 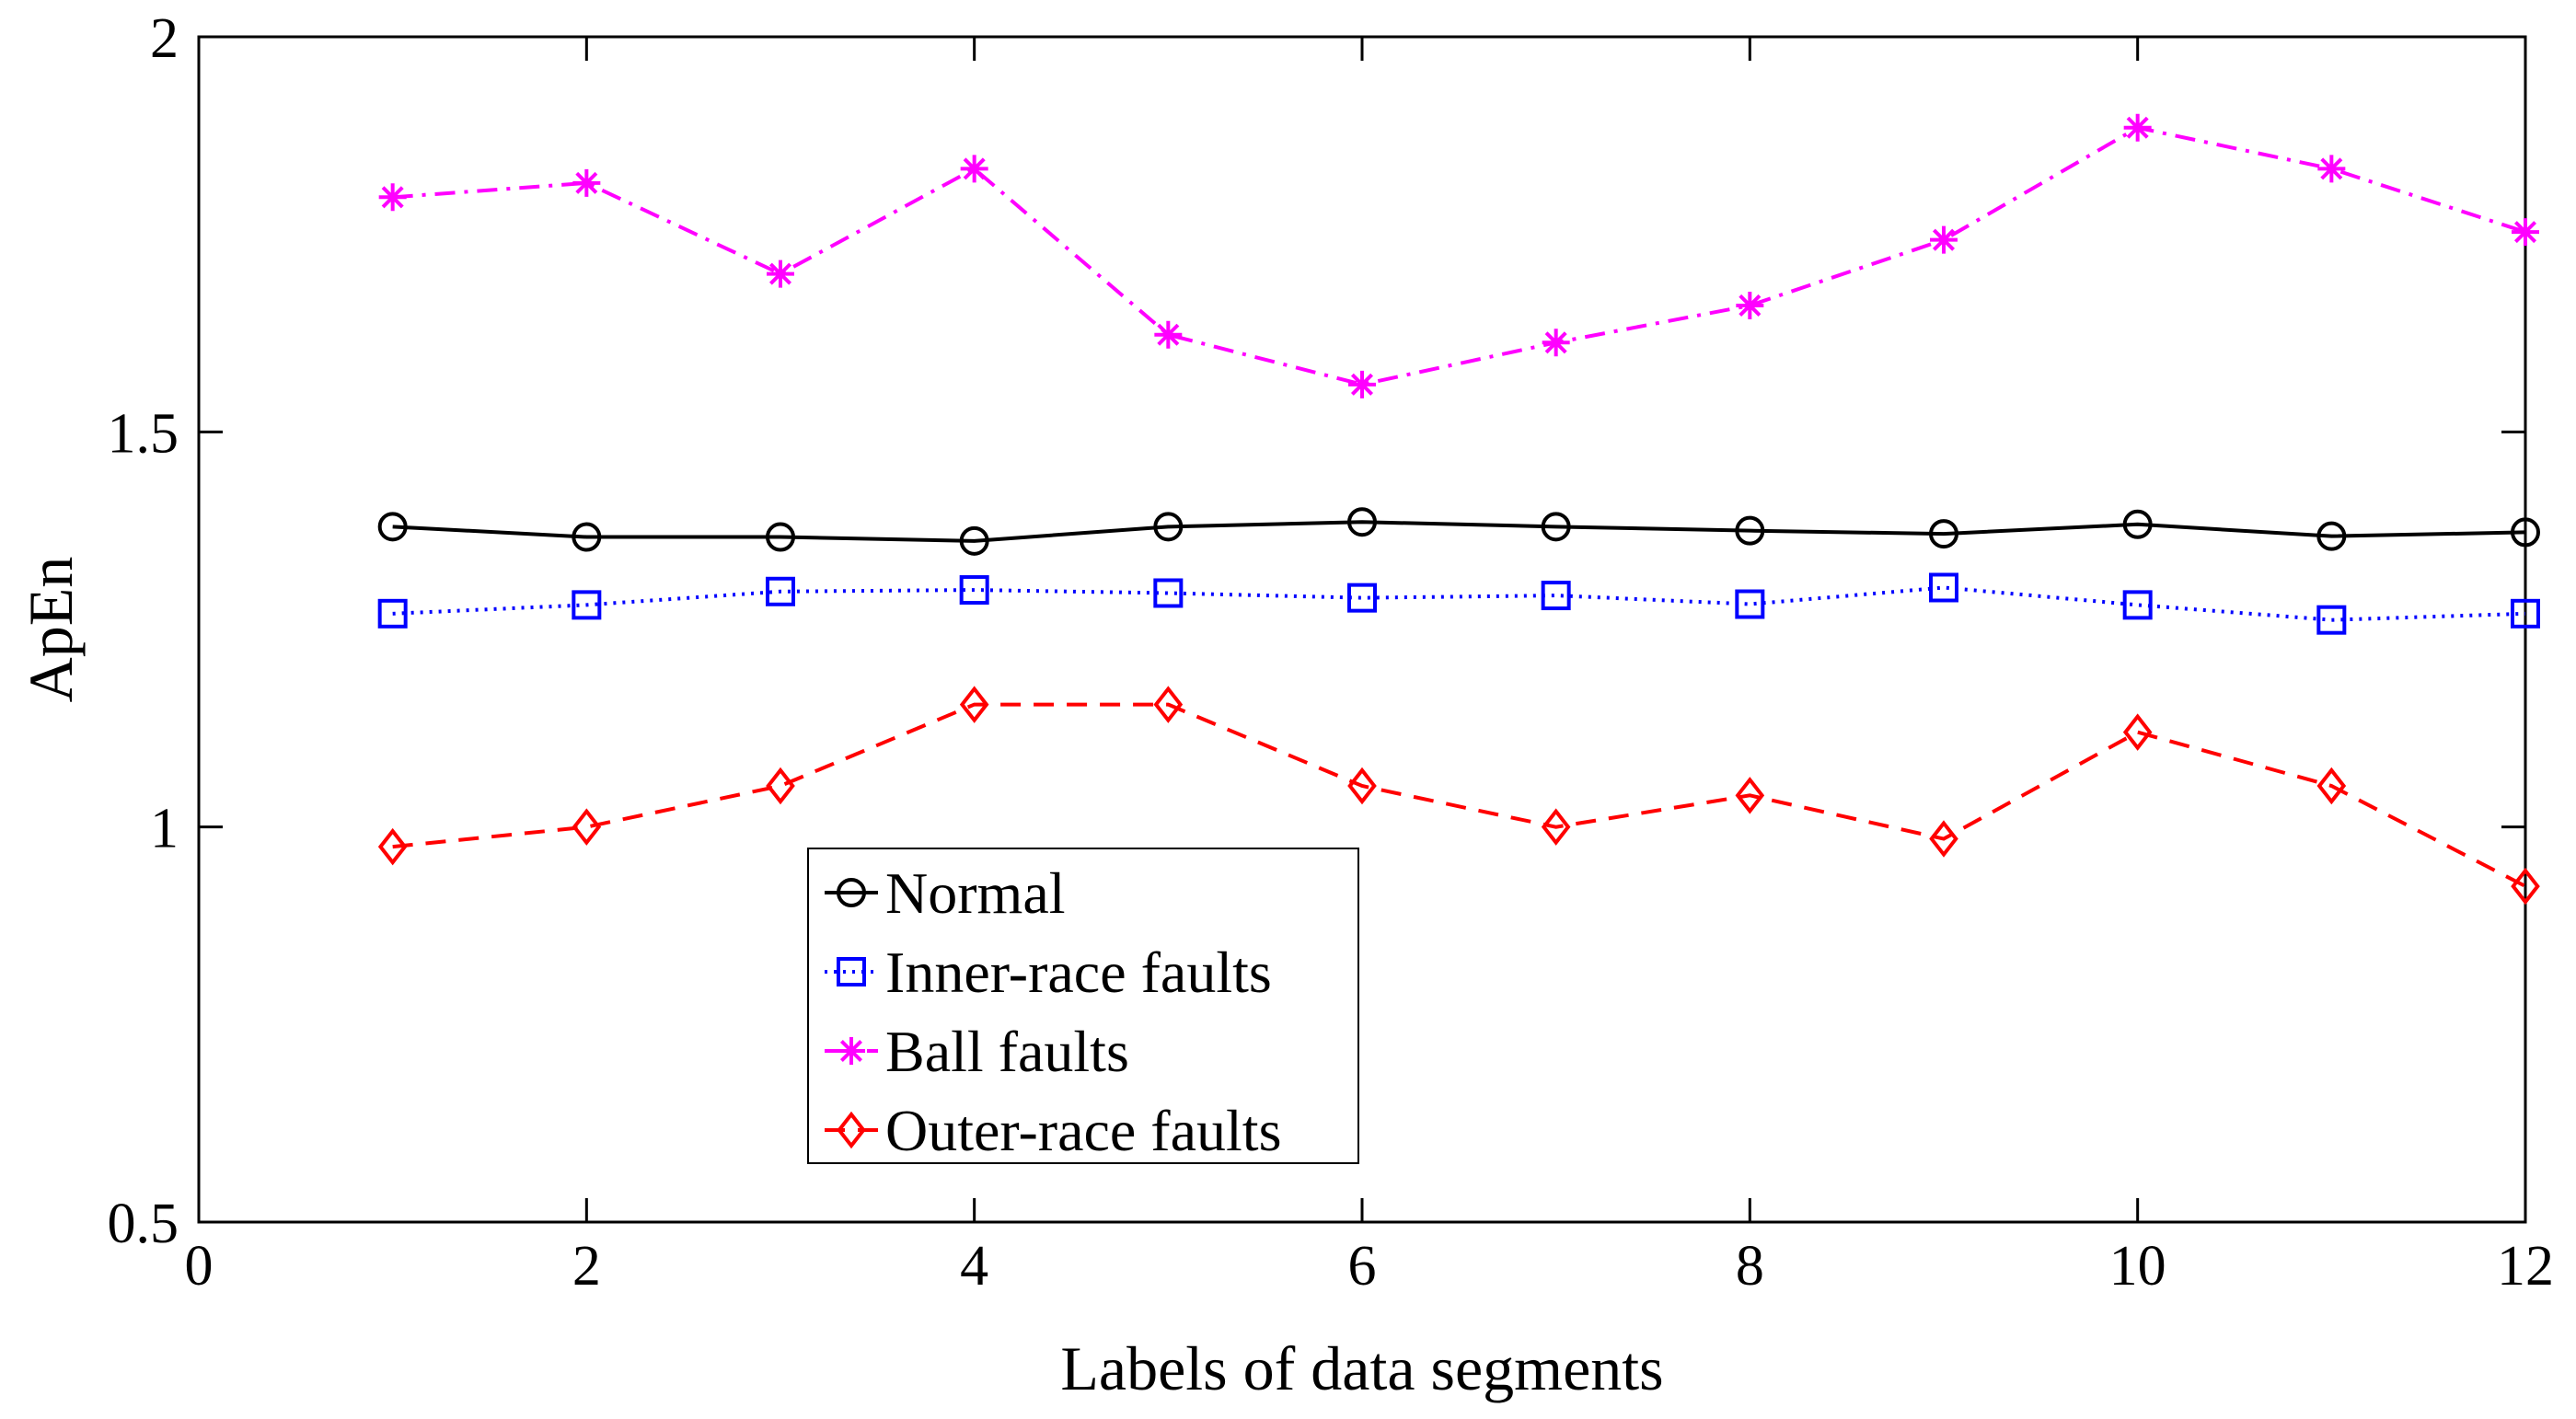 What do you see at coordinates (164, 829) in the screenshot?
I see `y-tick-label: 1` at bounding box center [164, 829].